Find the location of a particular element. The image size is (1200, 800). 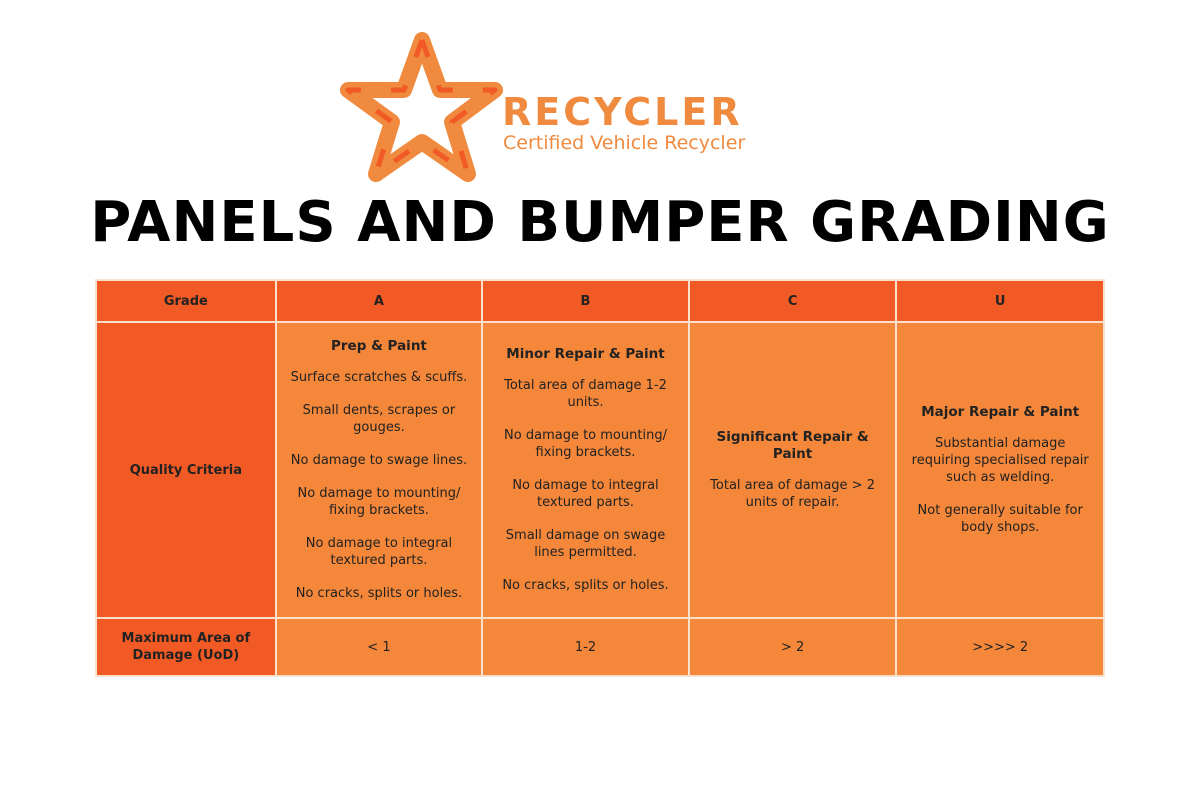

criteria-title: Prep & Paint is located at coordinates (379, 346).